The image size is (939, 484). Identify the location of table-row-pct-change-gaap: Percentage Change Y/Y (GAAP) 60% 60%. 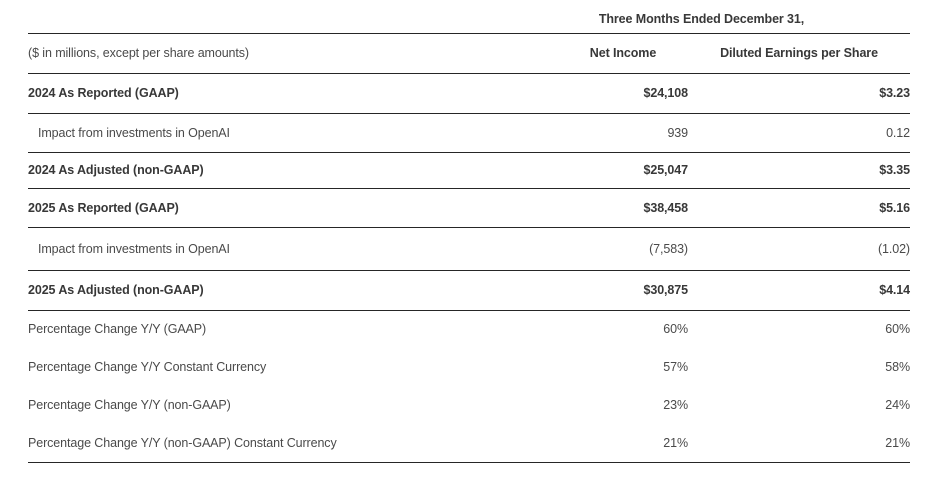
(469, 329).